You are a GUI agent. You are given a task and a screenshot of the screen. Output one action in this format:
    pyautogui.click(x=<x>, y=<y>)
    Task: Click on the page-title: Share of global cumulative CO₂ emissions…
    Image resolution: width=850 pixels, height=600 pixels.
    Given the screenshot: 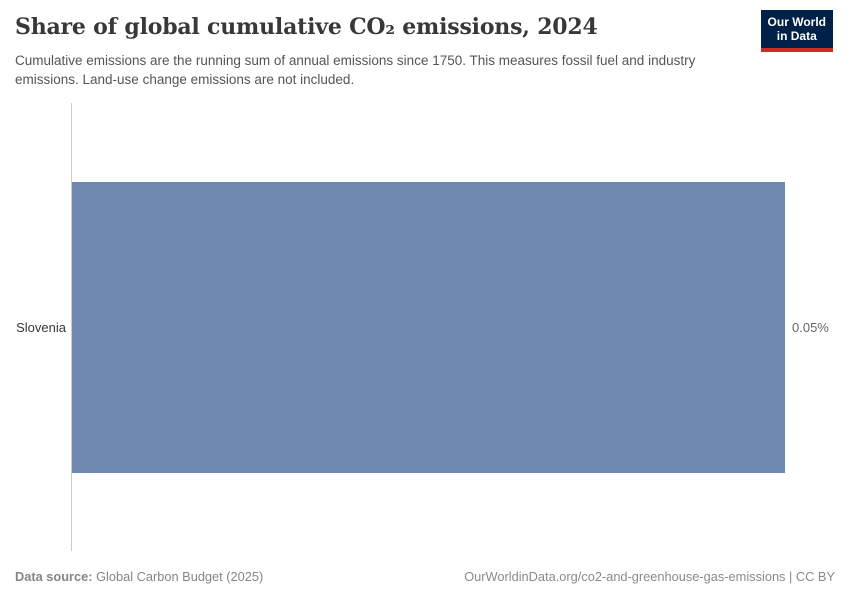 What is the action you would take?
    pyautogui.click(x=306, y=27)
    